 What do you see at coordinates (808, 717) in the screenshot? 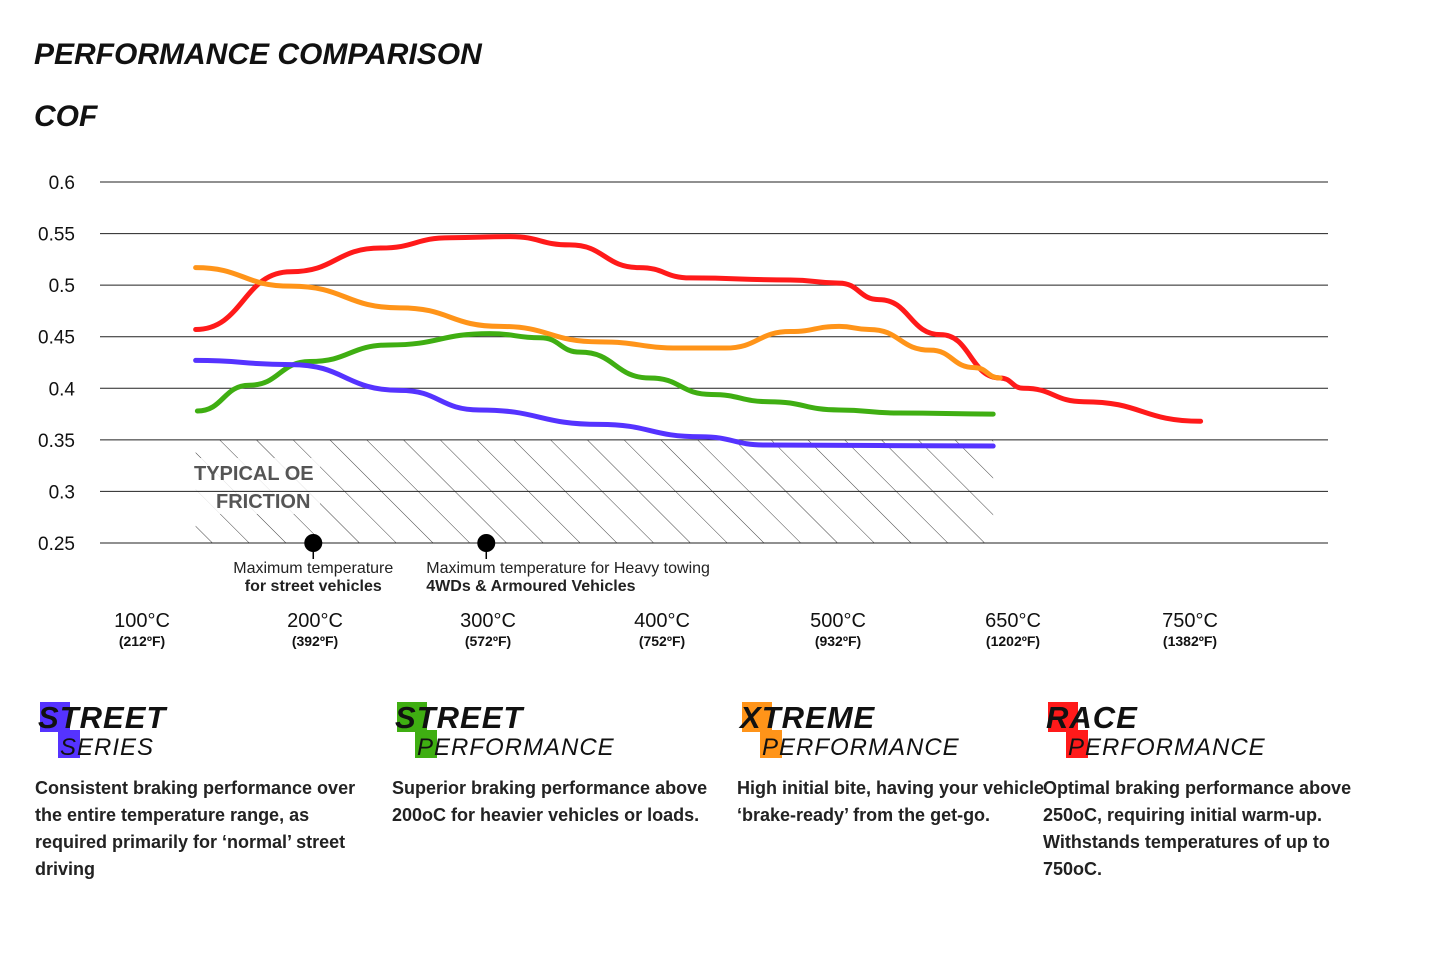
I see `logo-title: XTREME` at bounding box center [808, 717].